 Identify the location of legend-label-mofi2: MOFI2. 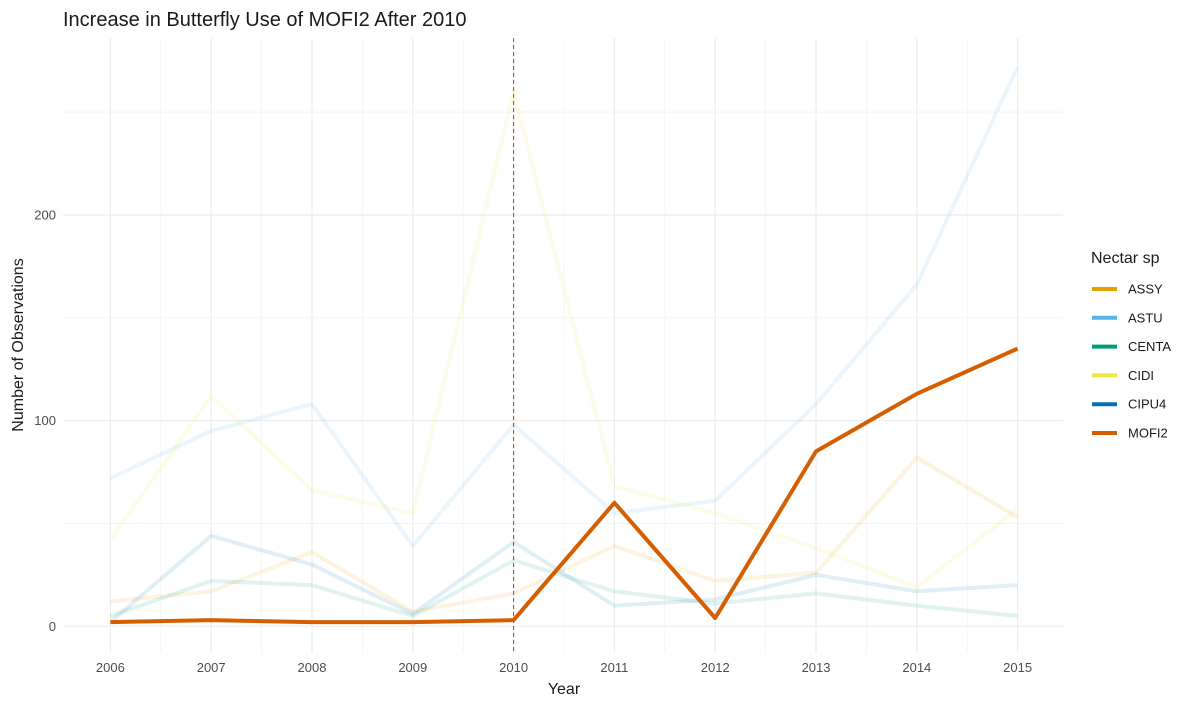
(1148, 433).